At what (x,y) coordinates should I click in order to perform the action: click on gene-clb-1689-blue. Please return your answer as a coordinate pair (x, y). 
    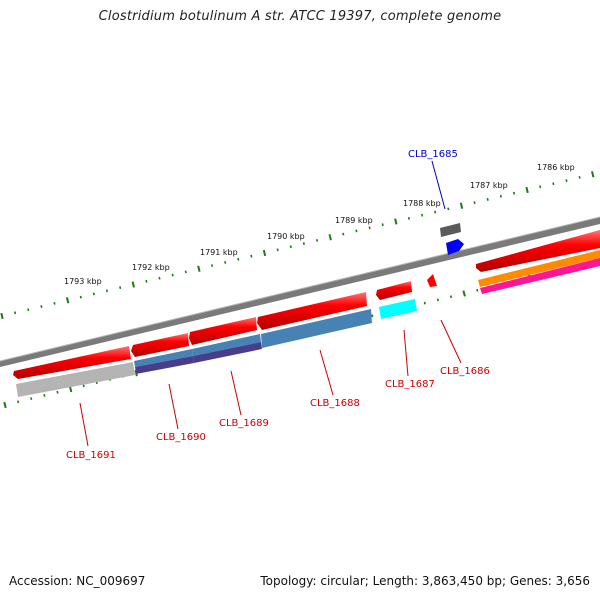
    Looking at the image, I should click on (226, 345).